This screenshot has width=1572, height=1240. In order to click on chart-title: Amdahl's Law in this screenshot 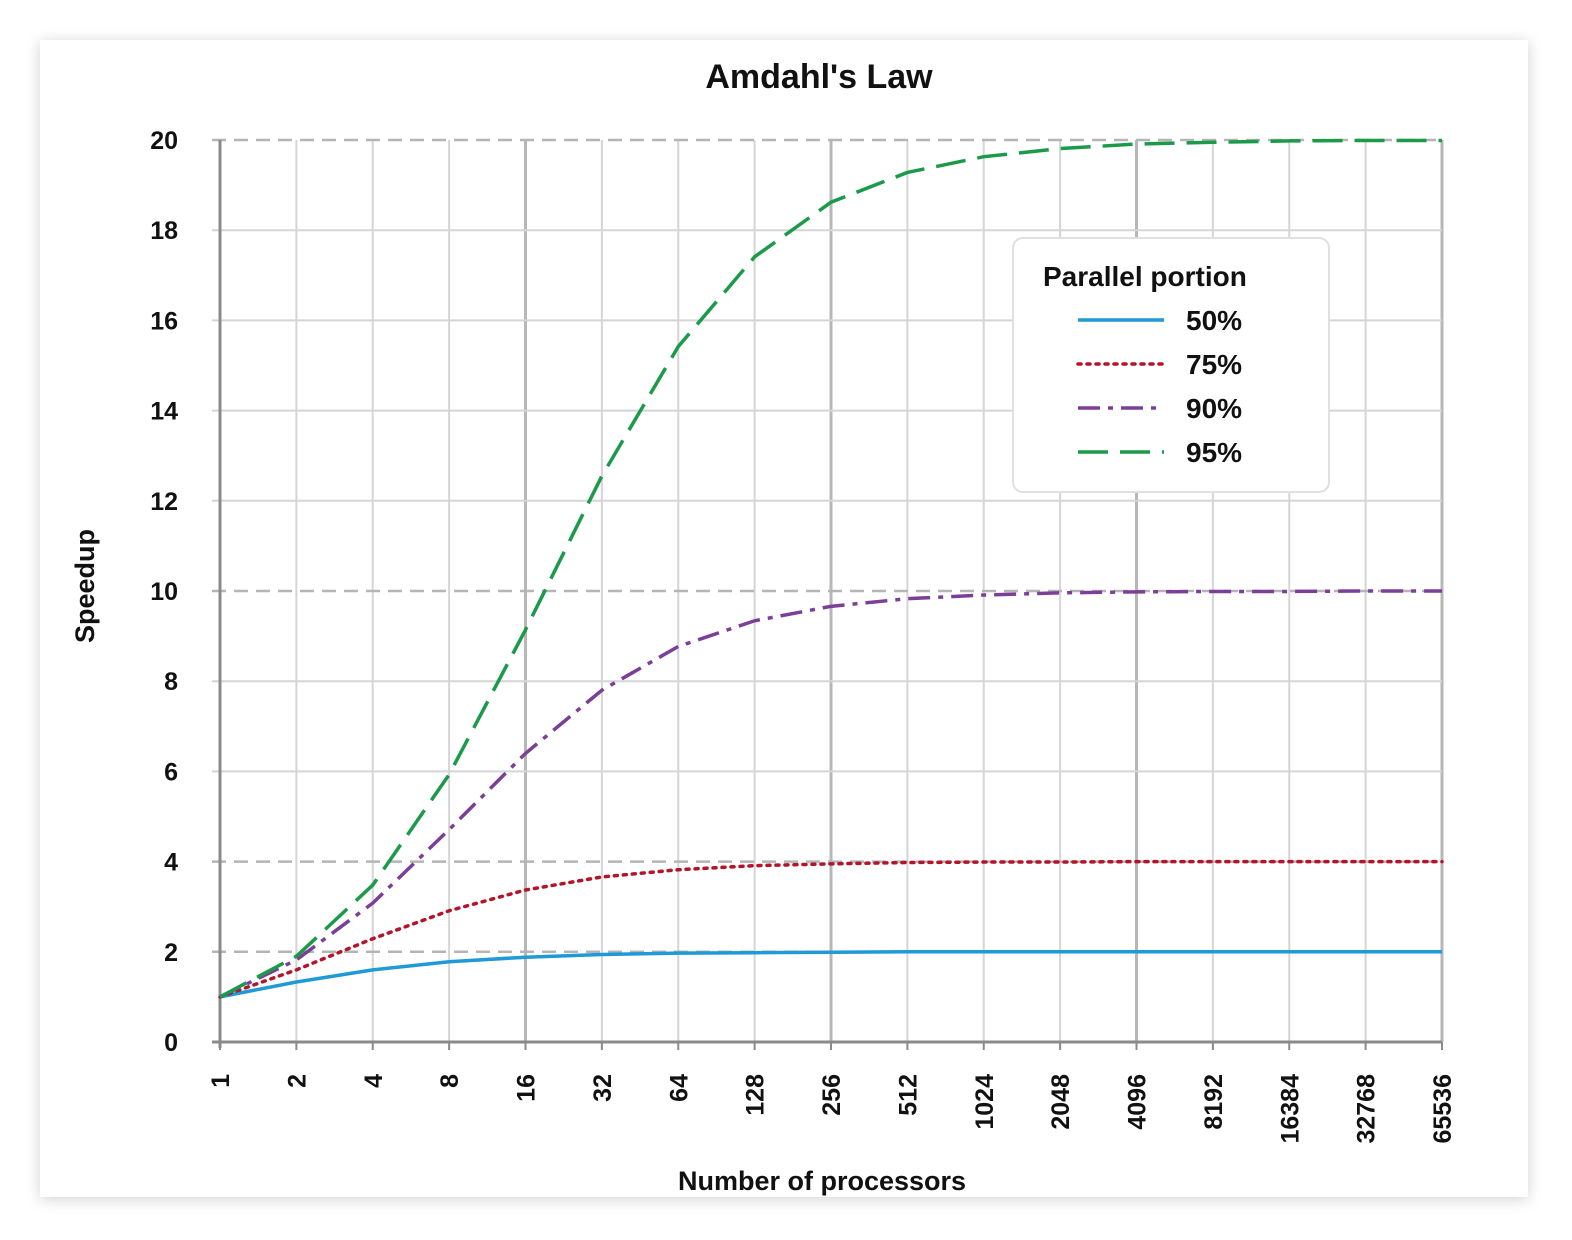, I will do `click(819, 77)`.